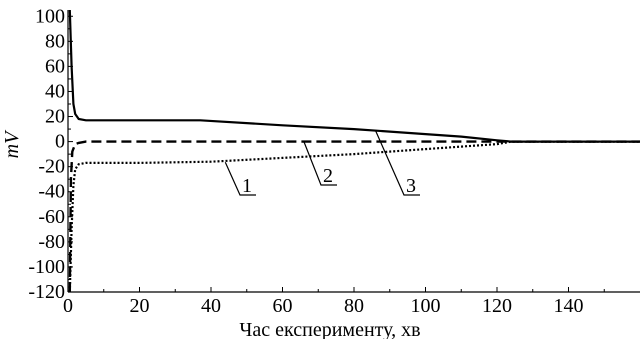 The width and height of the screenshot is (640, 339). I want to click on y-tick-label: 0, so click(60, 142).